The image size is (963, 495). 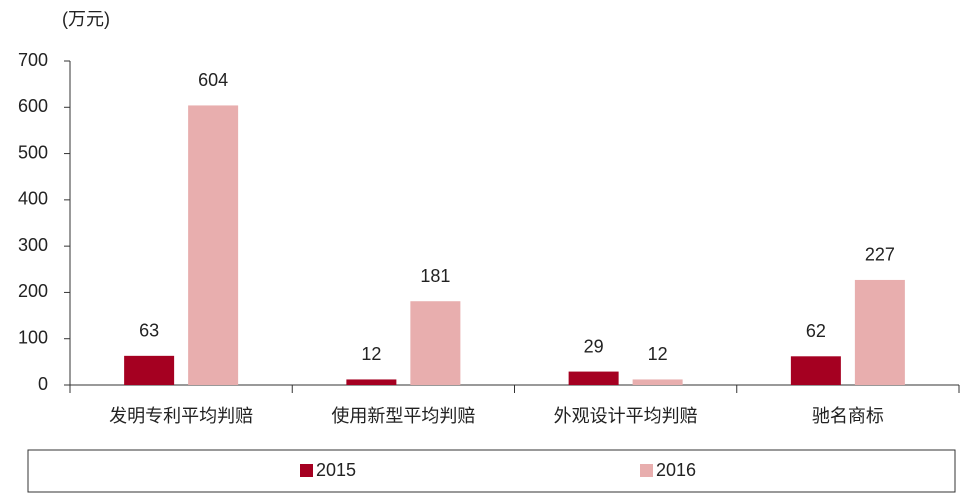 What do you see at coordinates (403, 416) in the screenshot?
I see `x-tick-label: 使用新型平均判赔` at bounding box center [403, 416].